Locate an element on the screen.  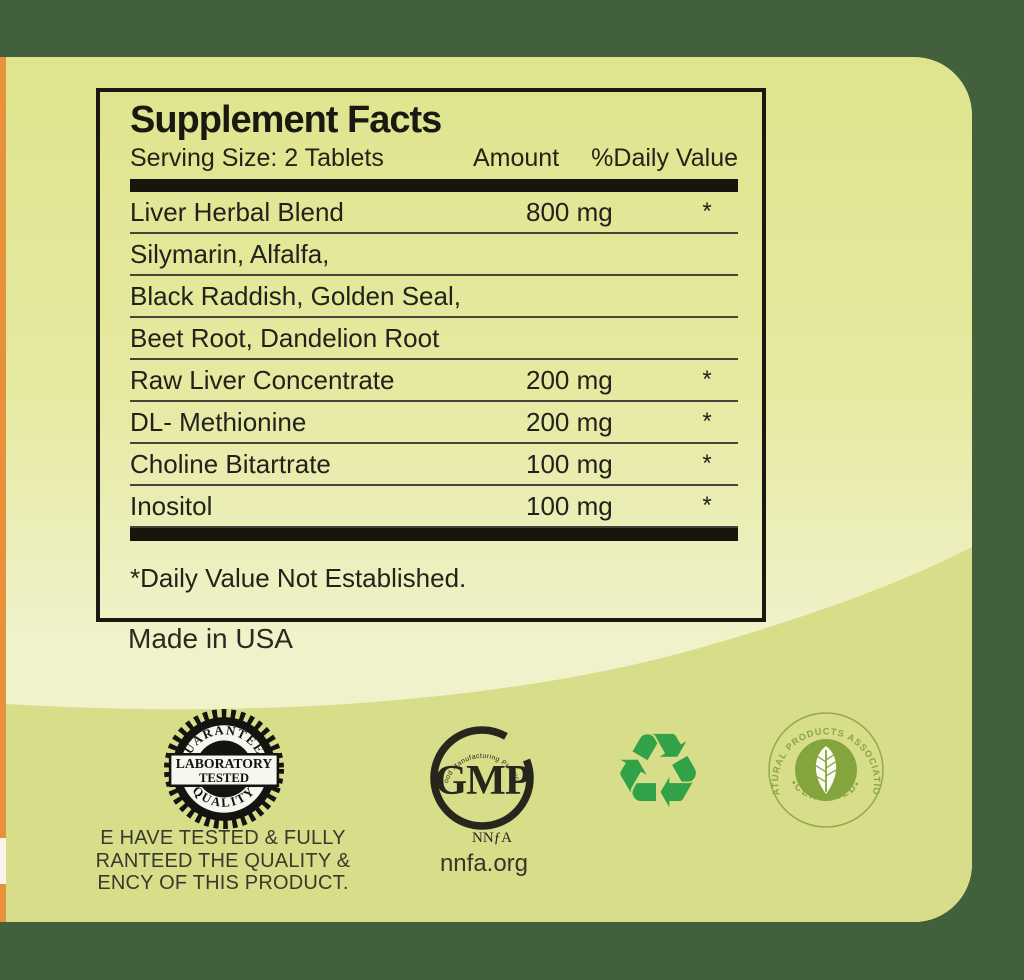
ingredient-name: Raw Liver Concentrate is located at coordinates (262, 379).